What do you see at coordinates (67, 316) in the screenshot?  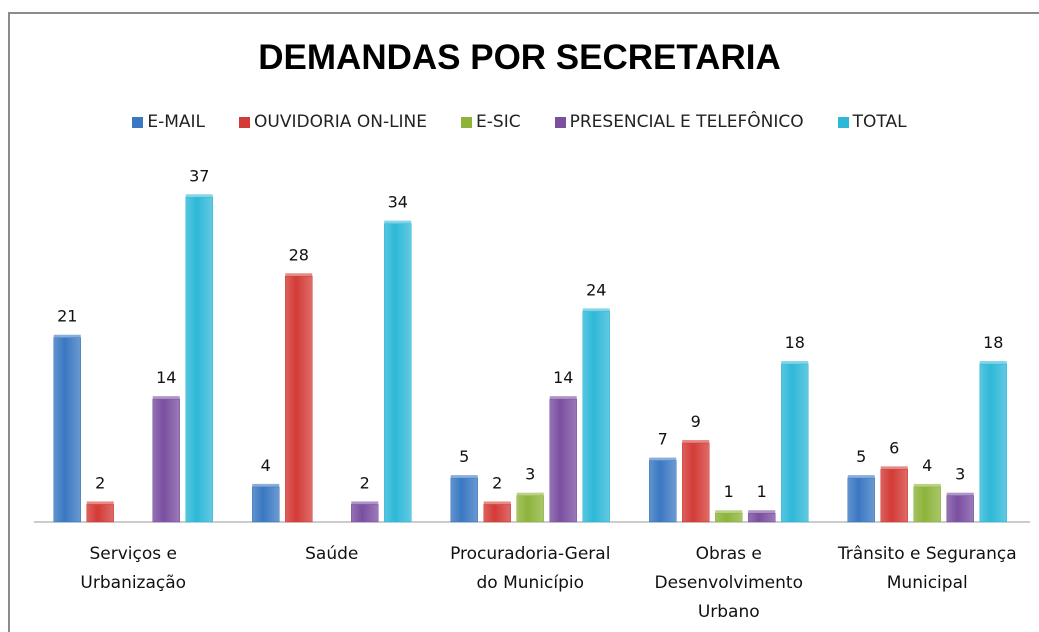 I see `data-label: 21` at bounding box center [67, 316].